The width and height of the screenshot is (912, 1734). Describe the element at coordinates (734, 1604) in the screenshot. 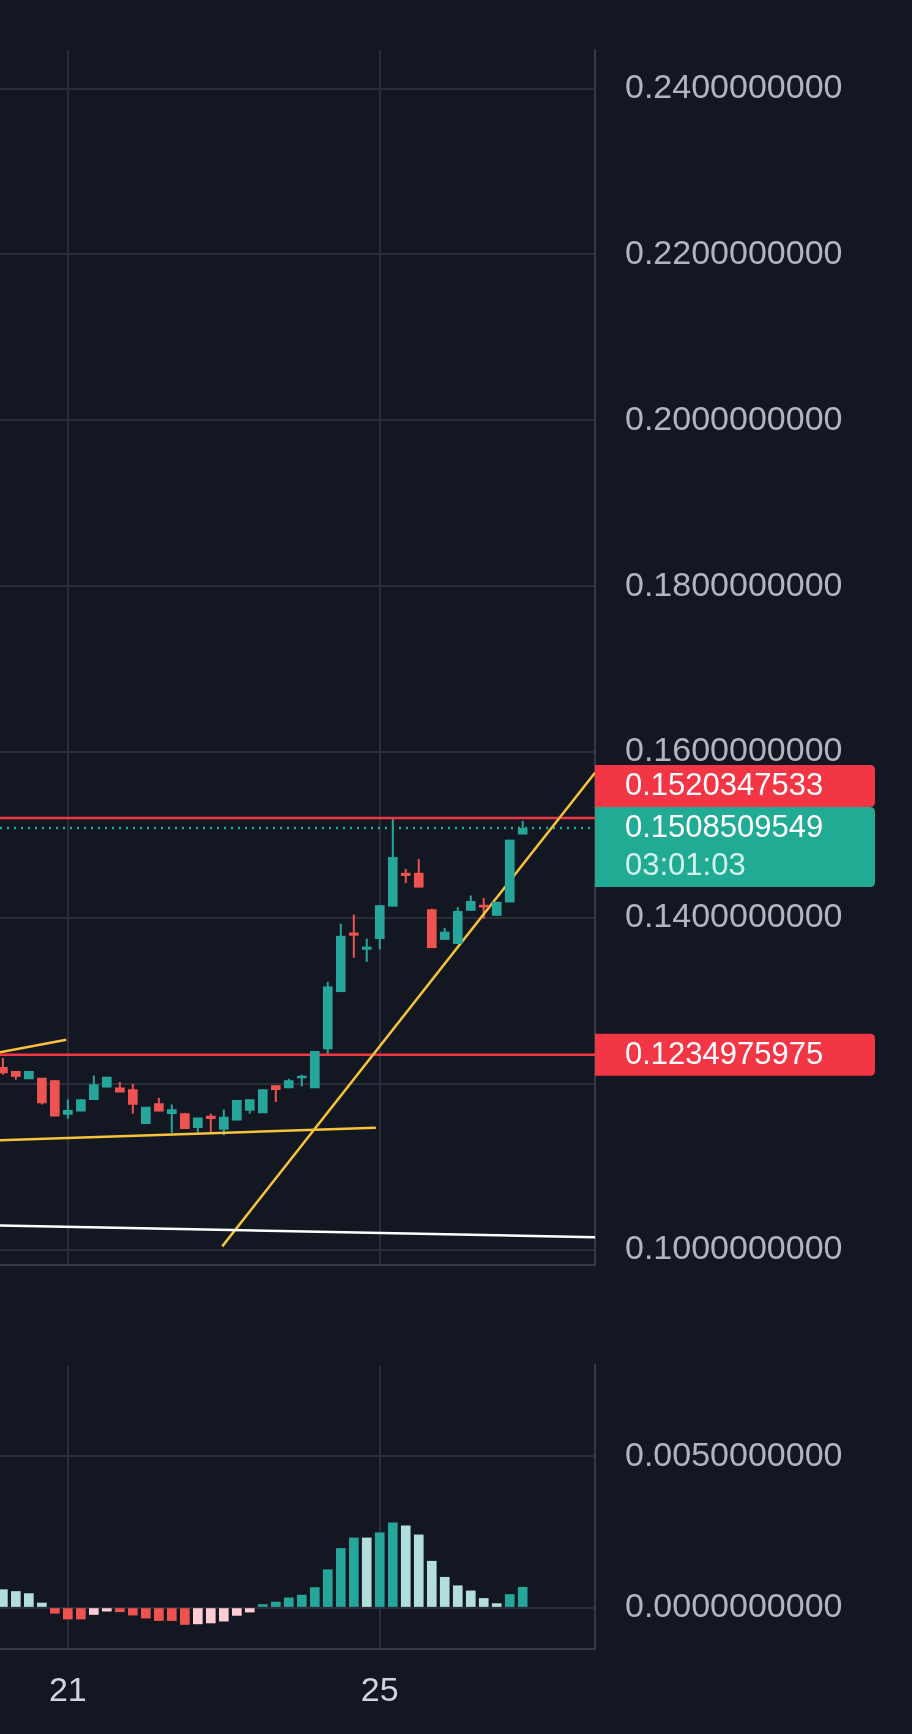

I see `y-tick-label: 0.0000000000` at that location.